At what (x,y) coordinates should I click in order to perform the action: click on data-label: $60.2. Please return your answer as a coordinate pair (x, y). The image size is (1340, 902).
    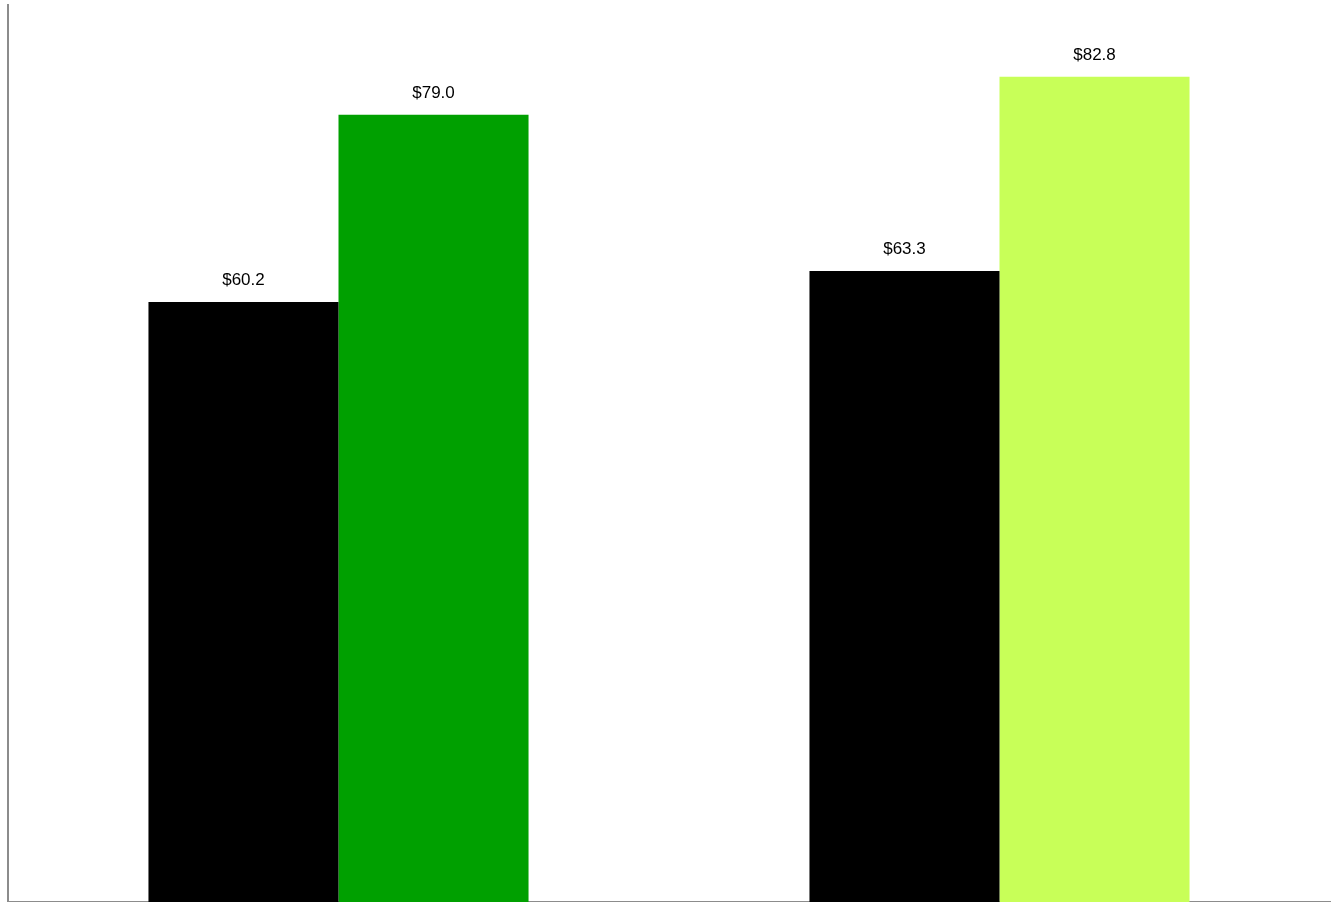
    Looking at the image, I should click on (243, 280).